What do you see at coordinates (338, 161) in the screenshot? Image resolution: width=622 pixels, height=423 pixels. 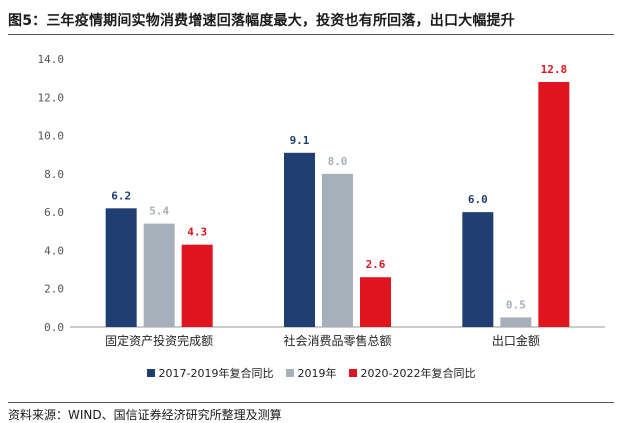 I see `data-label: 8.0` at bounding box center [338, 161].